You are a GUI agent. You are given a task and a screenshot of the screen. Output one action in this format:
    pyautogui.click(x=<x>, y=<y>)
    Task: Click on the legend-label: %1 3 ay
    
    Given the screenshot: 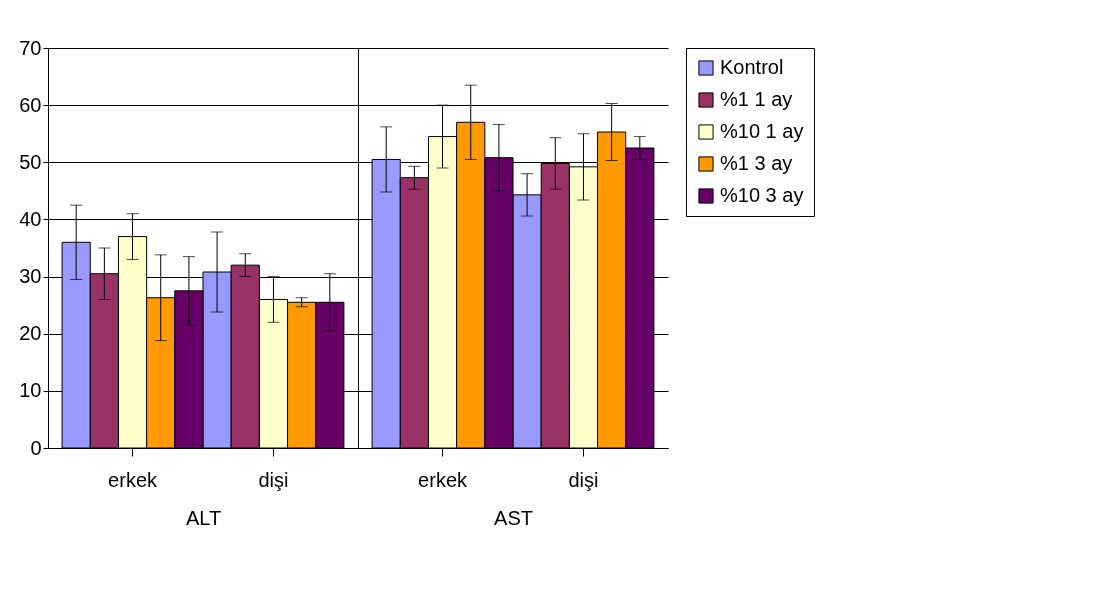 What is the action you would take?
    pyautogui.click(x=756, y=163)
    